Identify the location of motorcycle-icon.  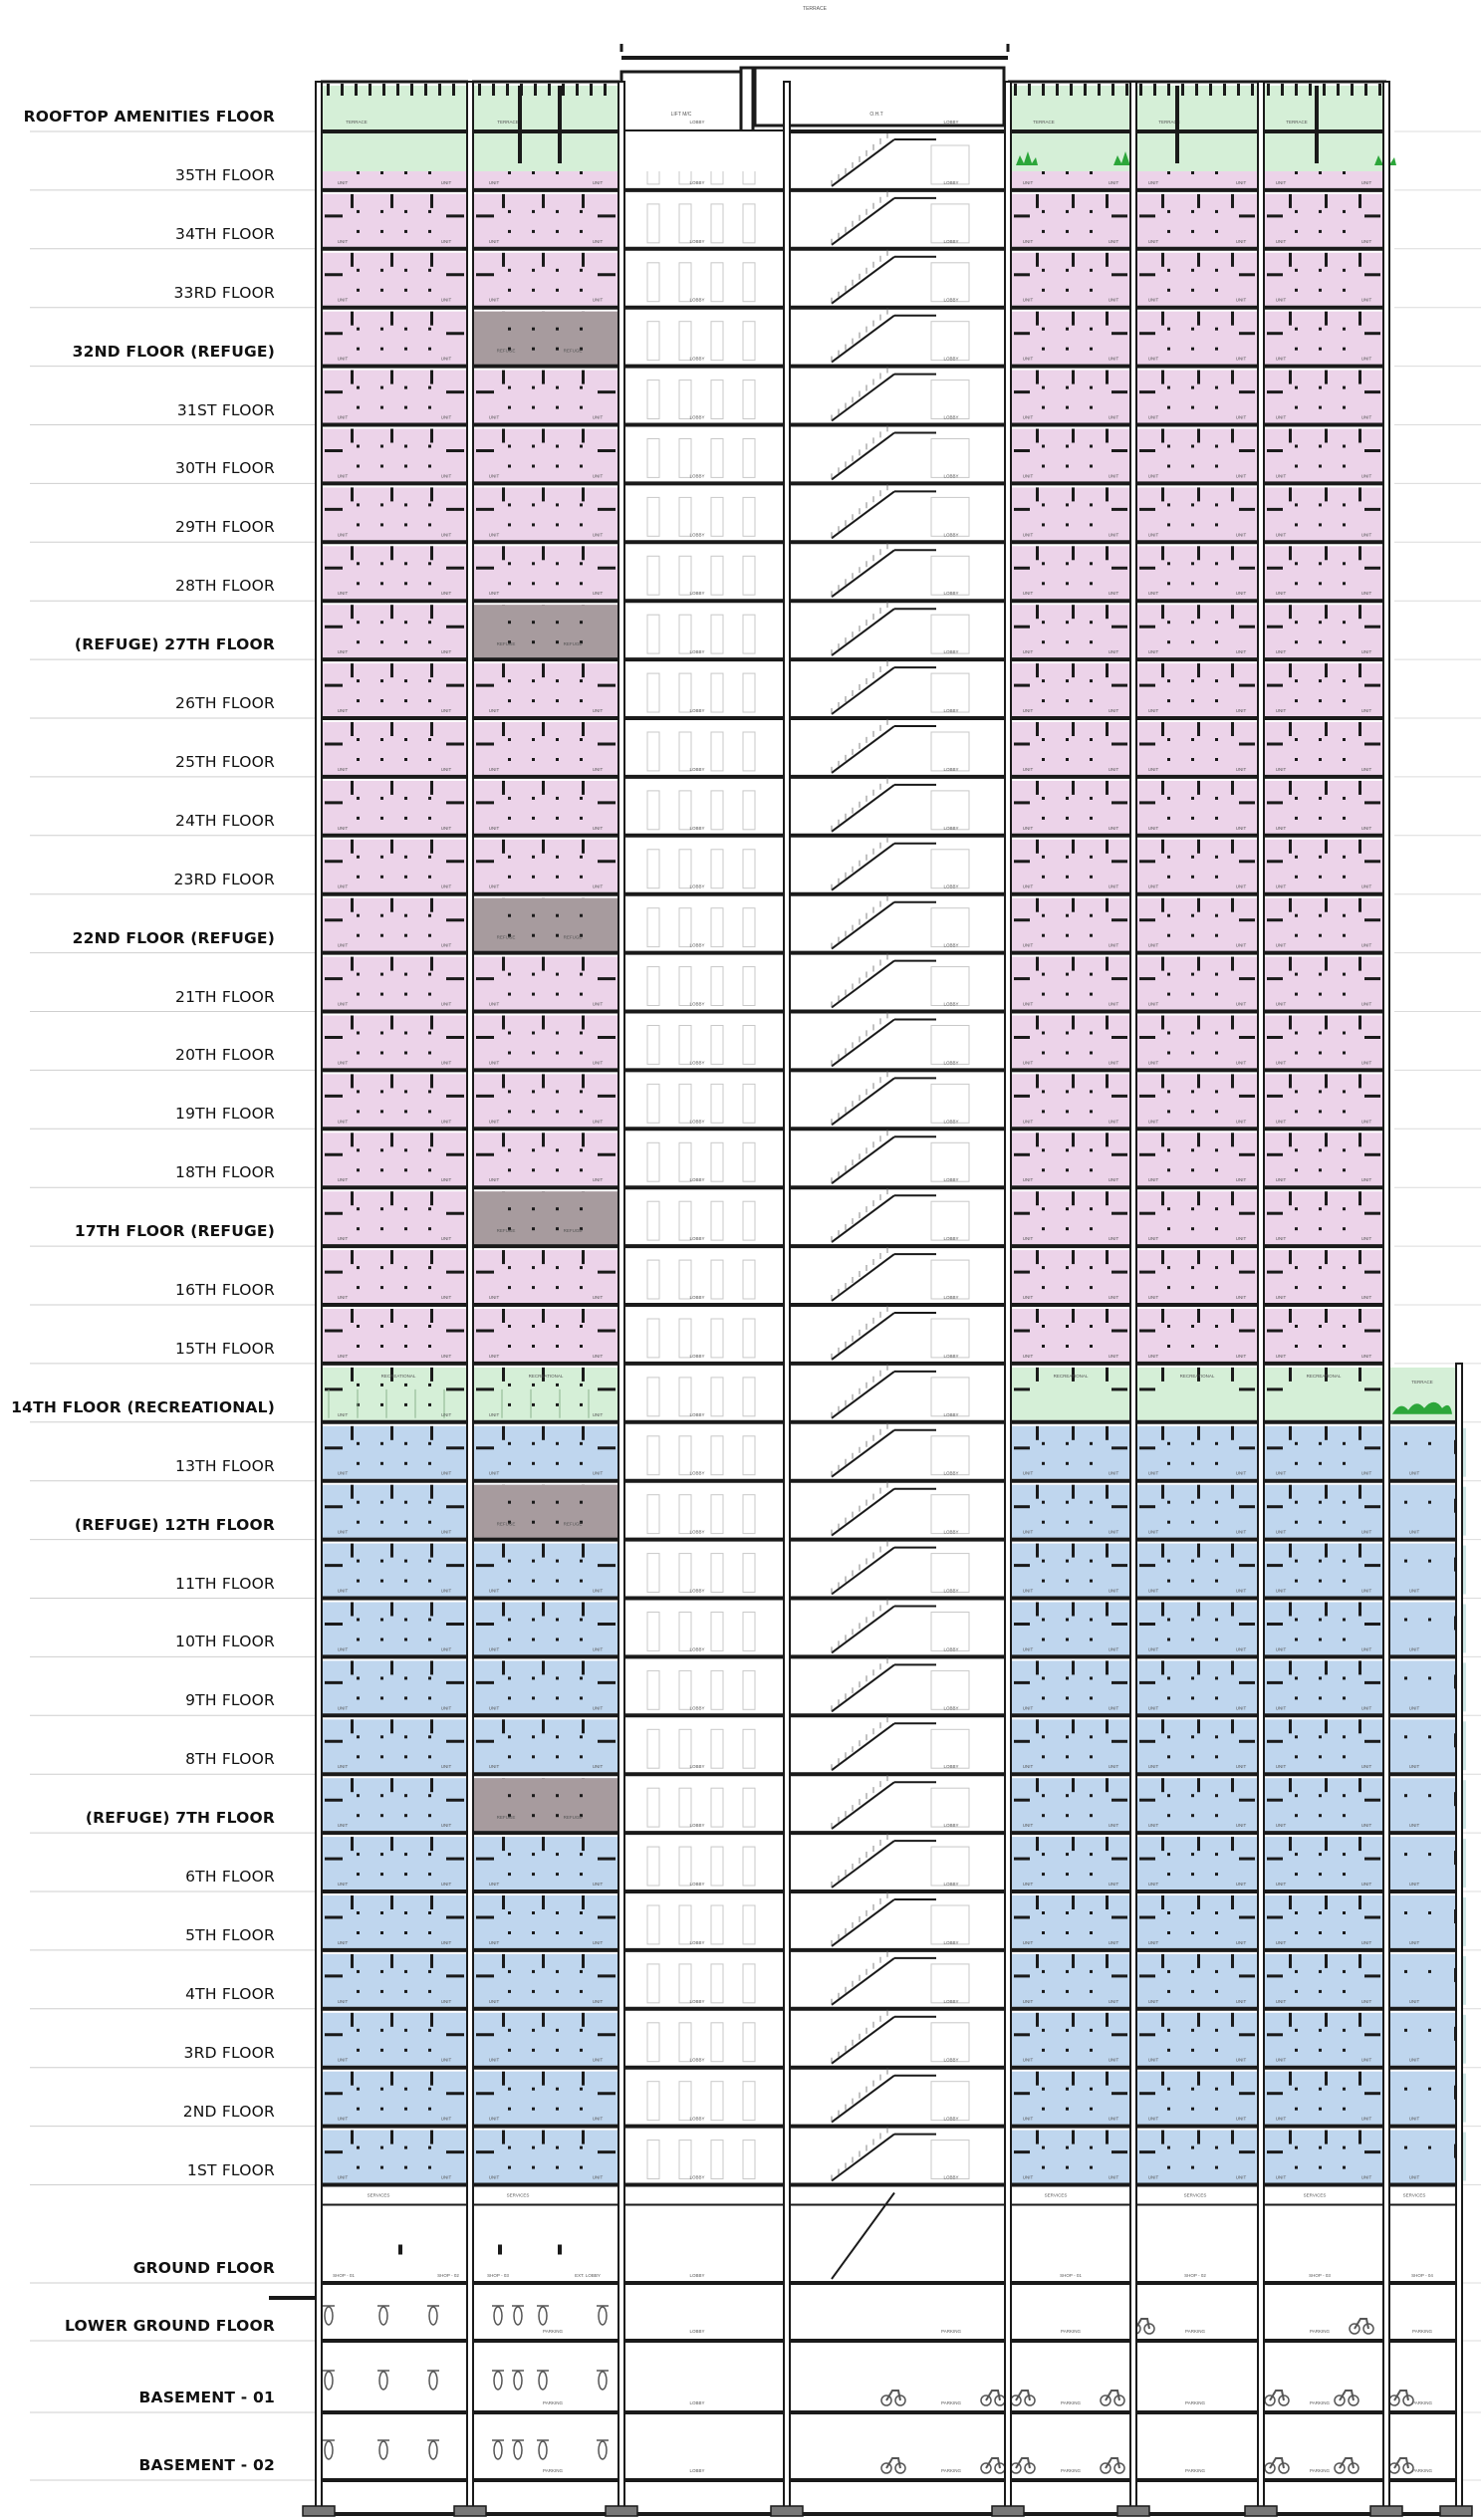
(1361, 2326).